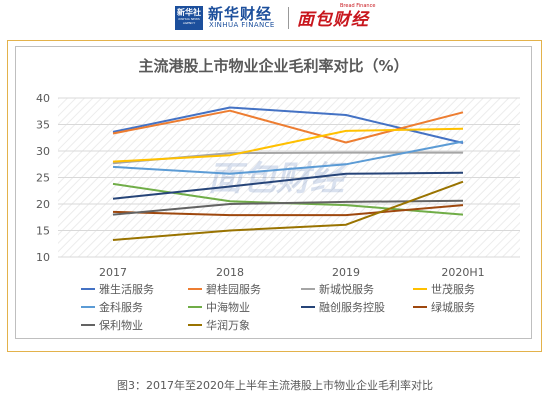 Image resolution: width=550 pixels, height=401 pixels. What do you see at coordinates (230, 272) in the screenshot?
I see `x-tick-label: 2018` at bounding box center [230, 272].